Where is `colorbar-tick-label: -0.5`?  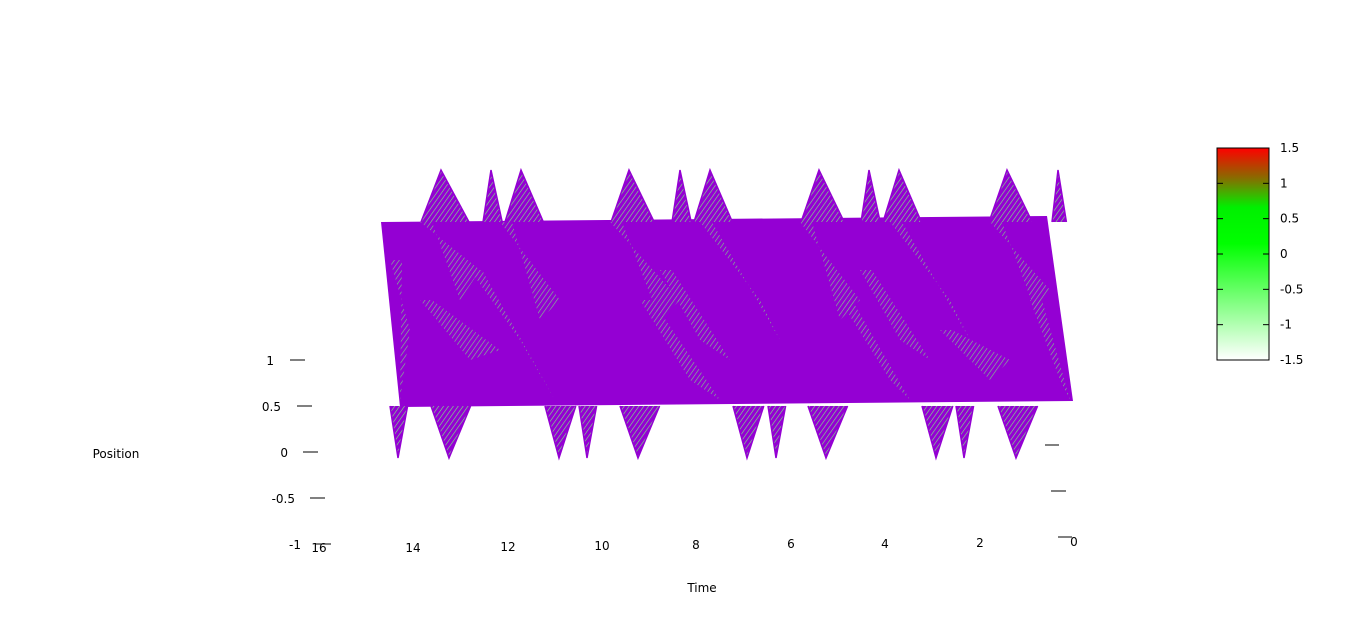 colorbar-tick-label: -0.5 is located at coordinates (1291, 289).